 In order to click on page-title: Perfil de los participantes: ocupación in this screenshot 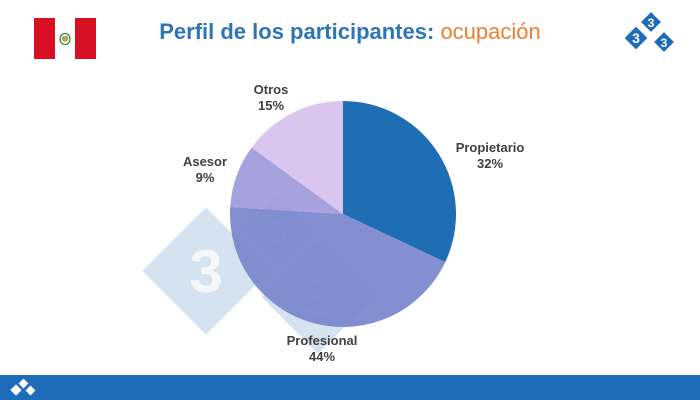, I will do `click(350, 32)`.